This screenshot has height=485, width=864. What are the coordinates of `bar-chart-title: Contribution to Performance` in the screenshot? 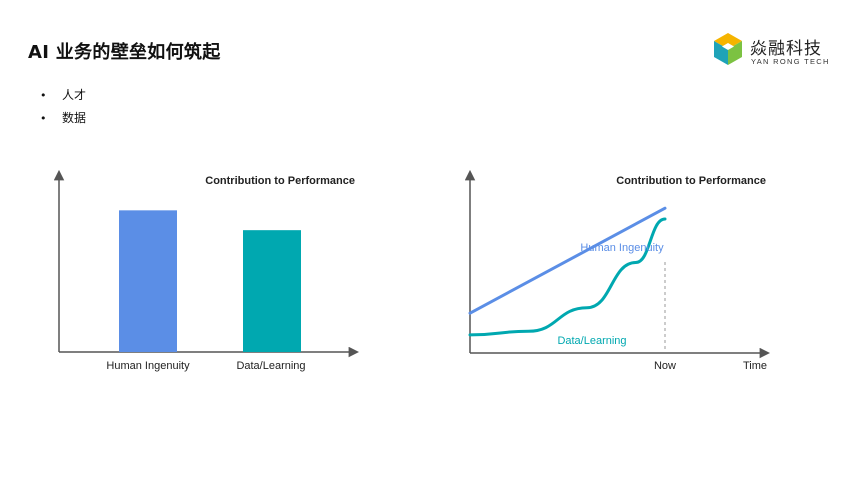 It's located at (280, 181).